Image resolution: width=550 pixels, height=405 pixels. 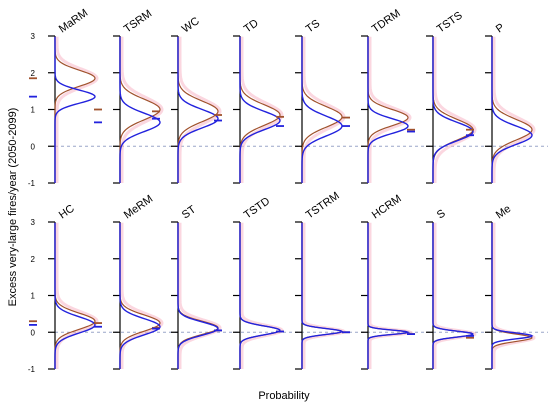 What do you see at coordinates (323, 206) in the screenshot?
I see `panel-title: TSTRM` at bounding box center [323, 206].